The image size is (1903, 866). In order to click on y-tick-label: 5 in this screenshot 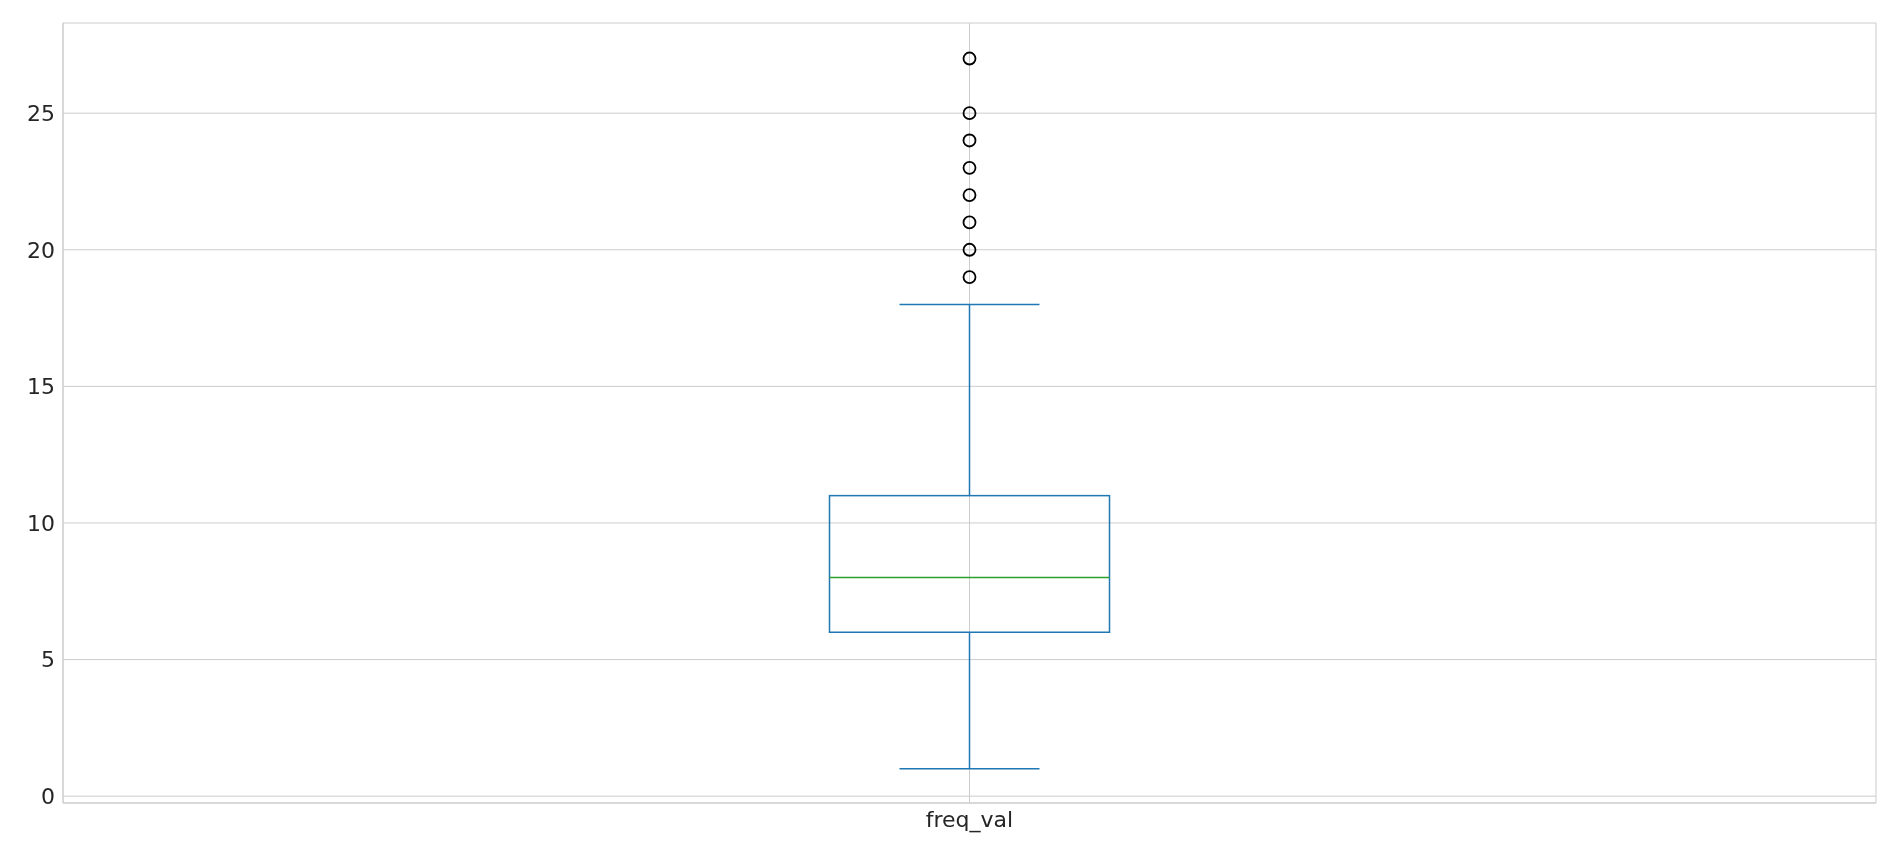, I will do `click(48, 660)`.